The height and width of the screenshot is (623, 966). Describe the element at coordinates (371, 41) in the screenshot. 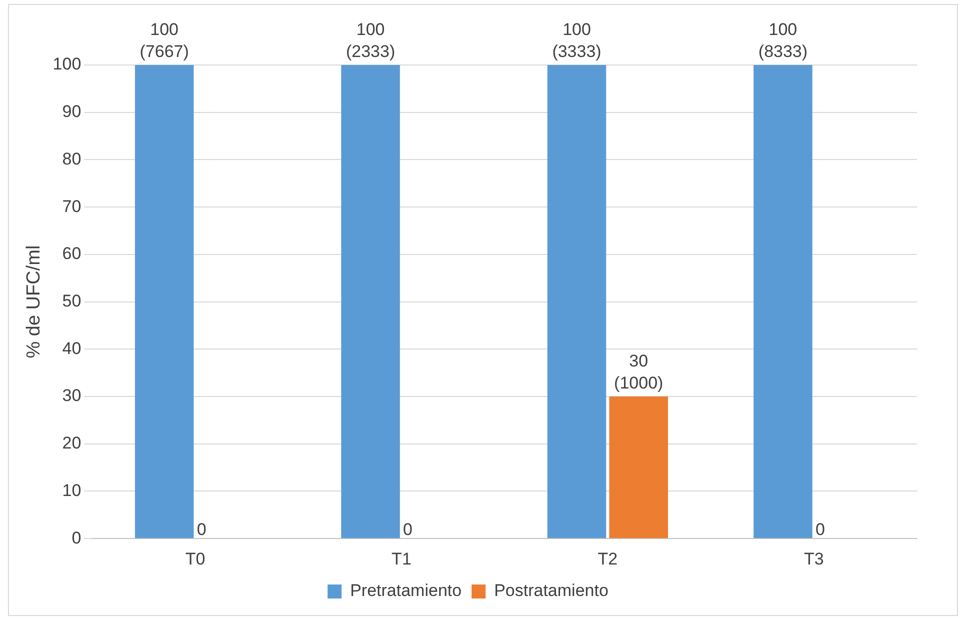

I see `data-label: 100 (2333)` at that location.